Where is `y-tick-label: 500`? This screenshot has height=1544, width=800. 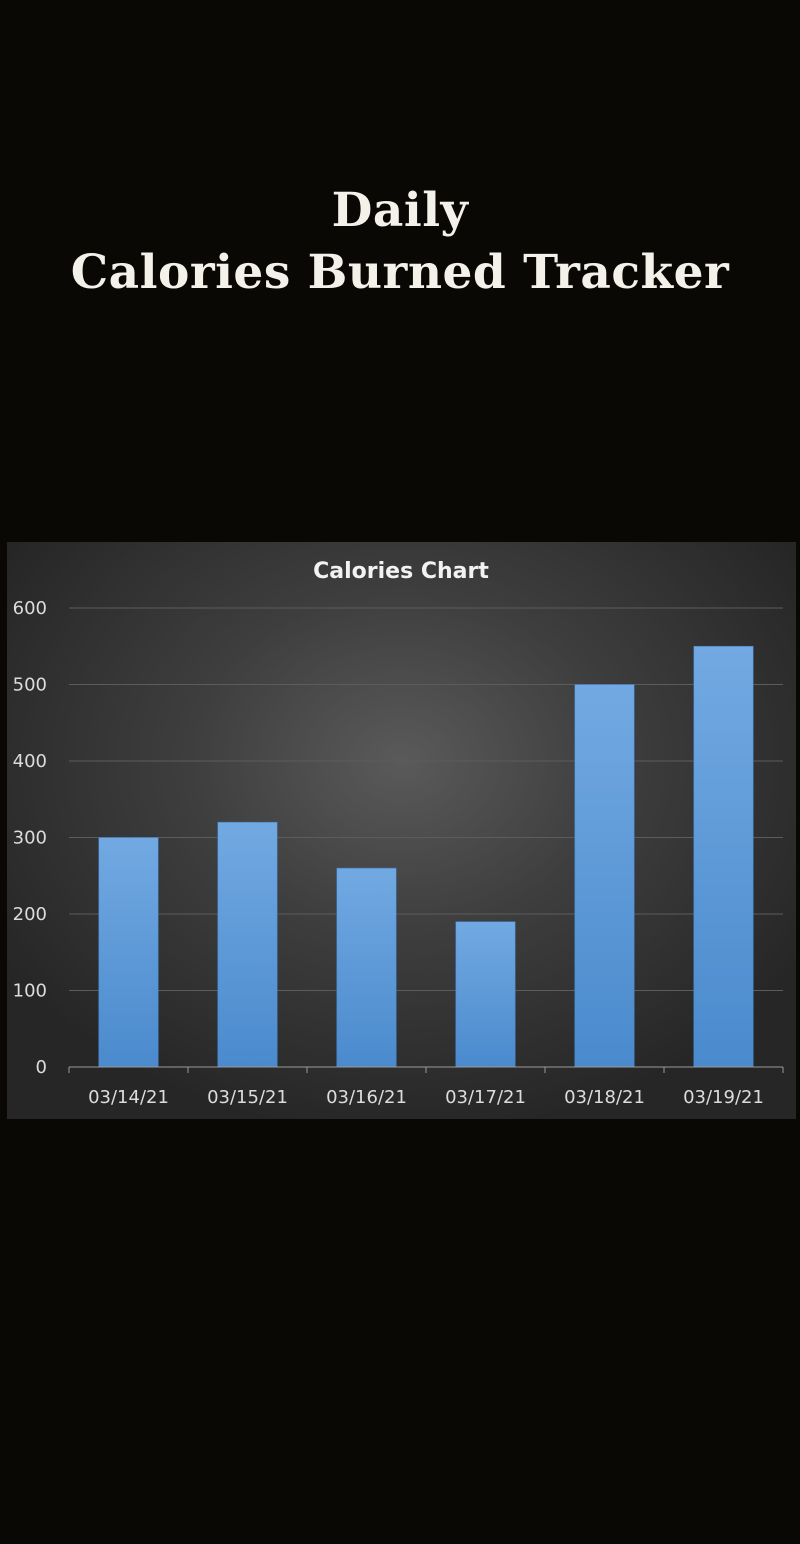 y-tick-label: 500 is located at coordinates (30, 685).